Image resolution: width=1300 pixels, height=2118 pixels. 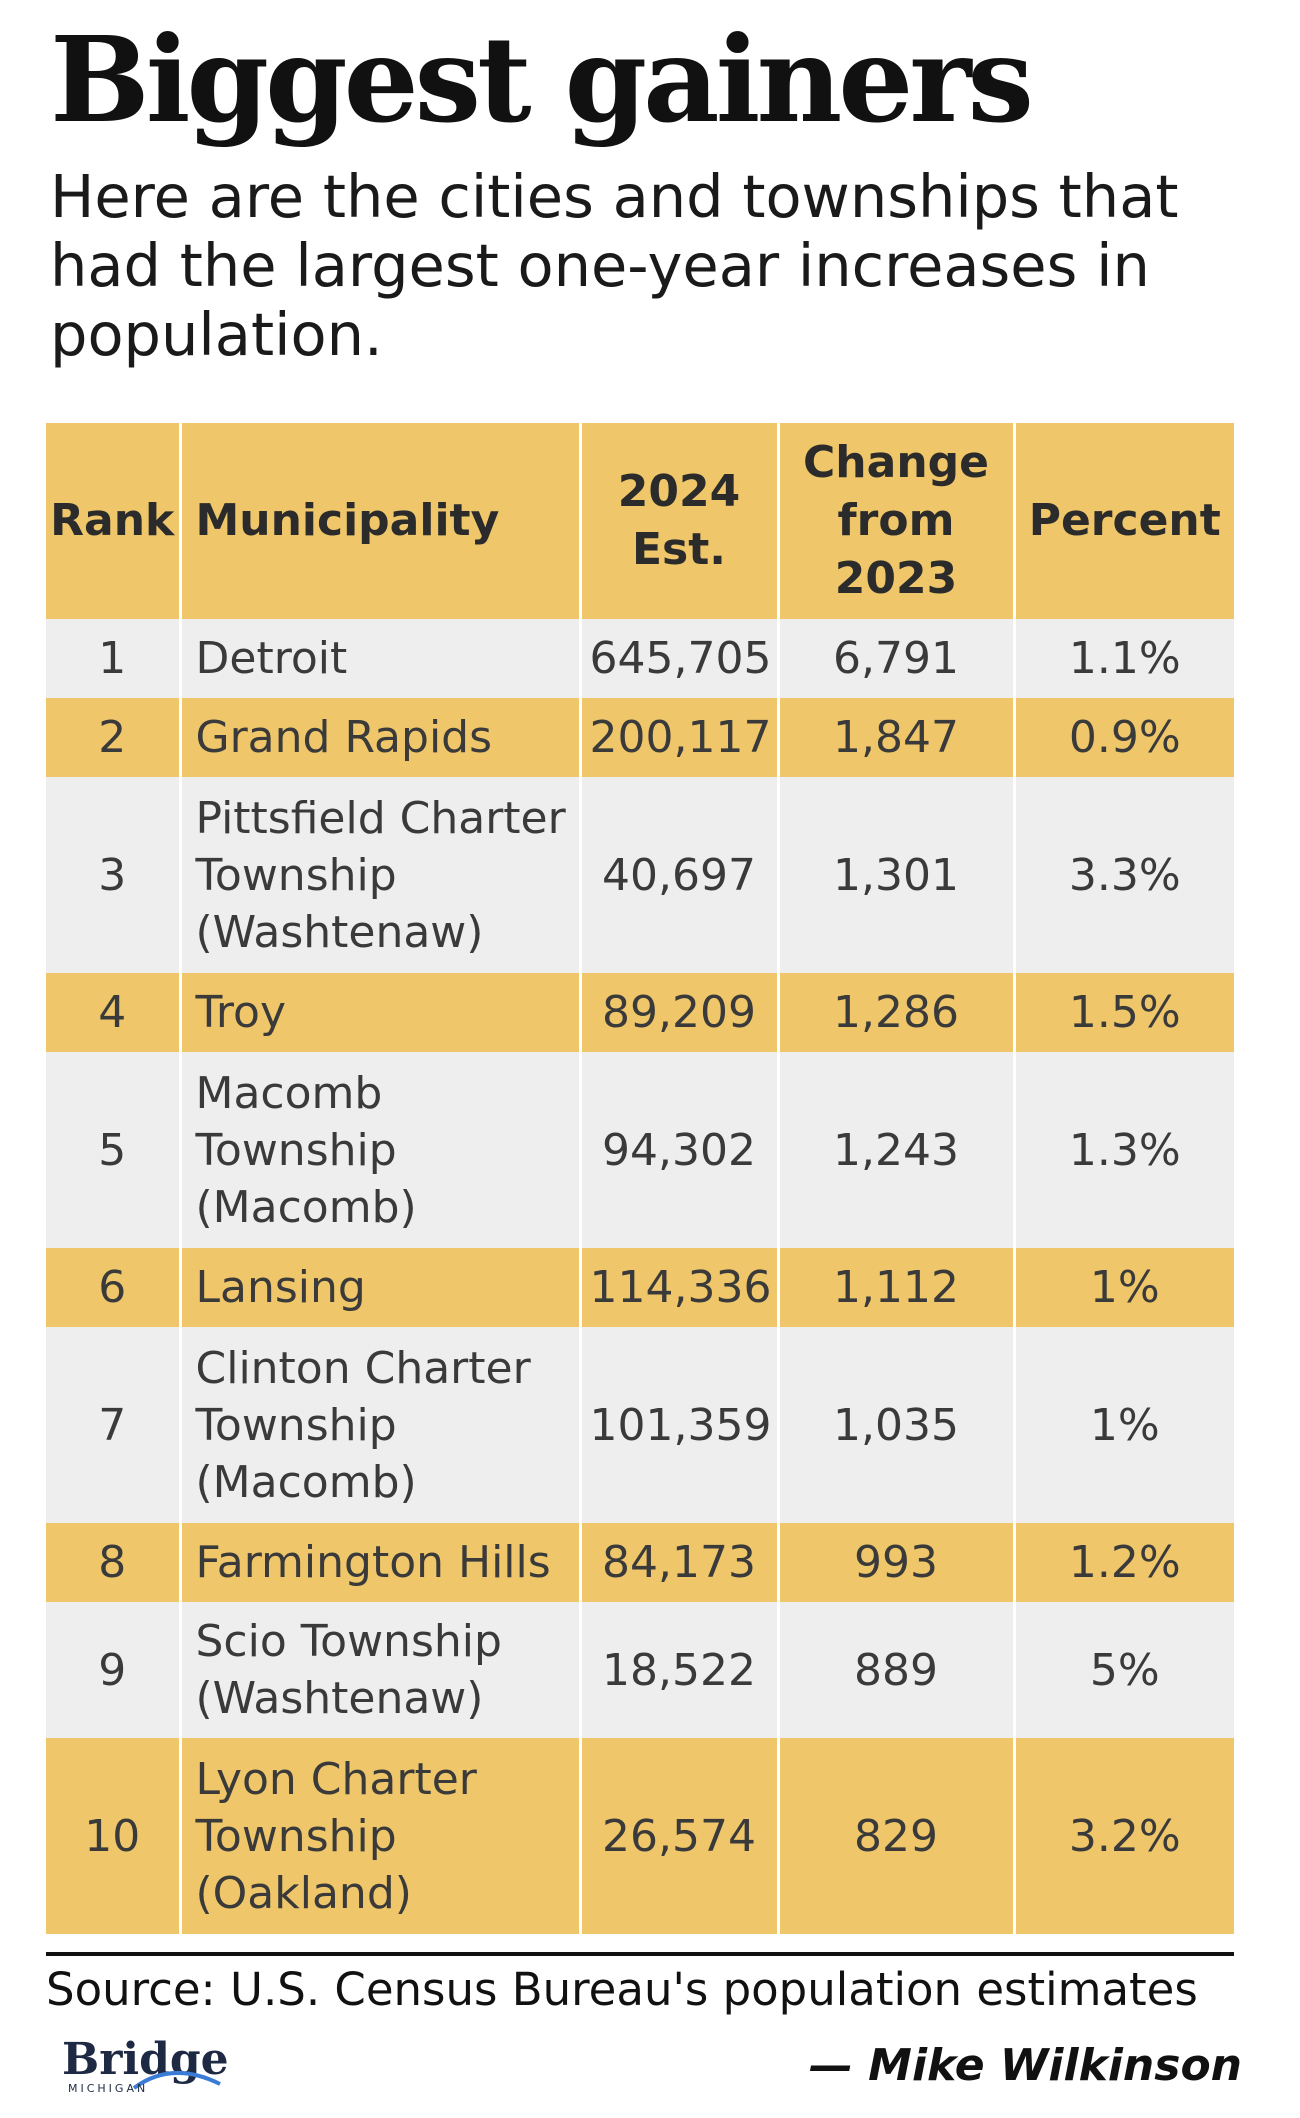 I want to click on cell-rank: 2, so click(x=114, y=737).